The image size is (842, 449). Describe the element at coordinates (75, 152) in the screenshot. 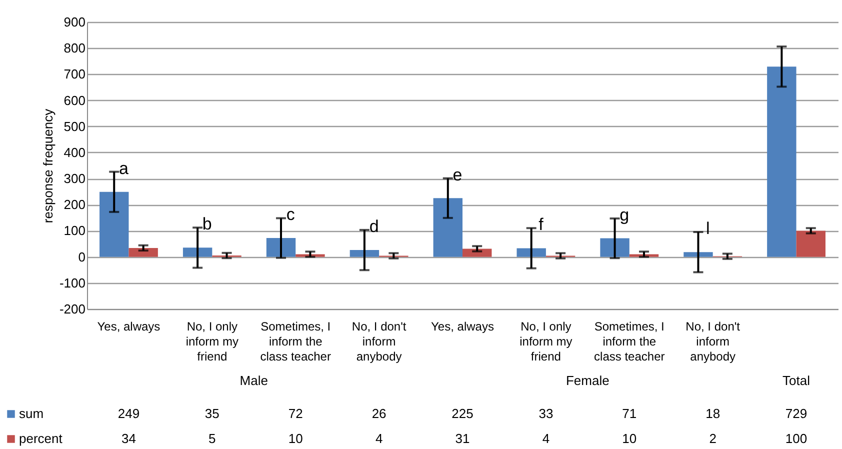

I see `y-tick-label: 400` at that location.